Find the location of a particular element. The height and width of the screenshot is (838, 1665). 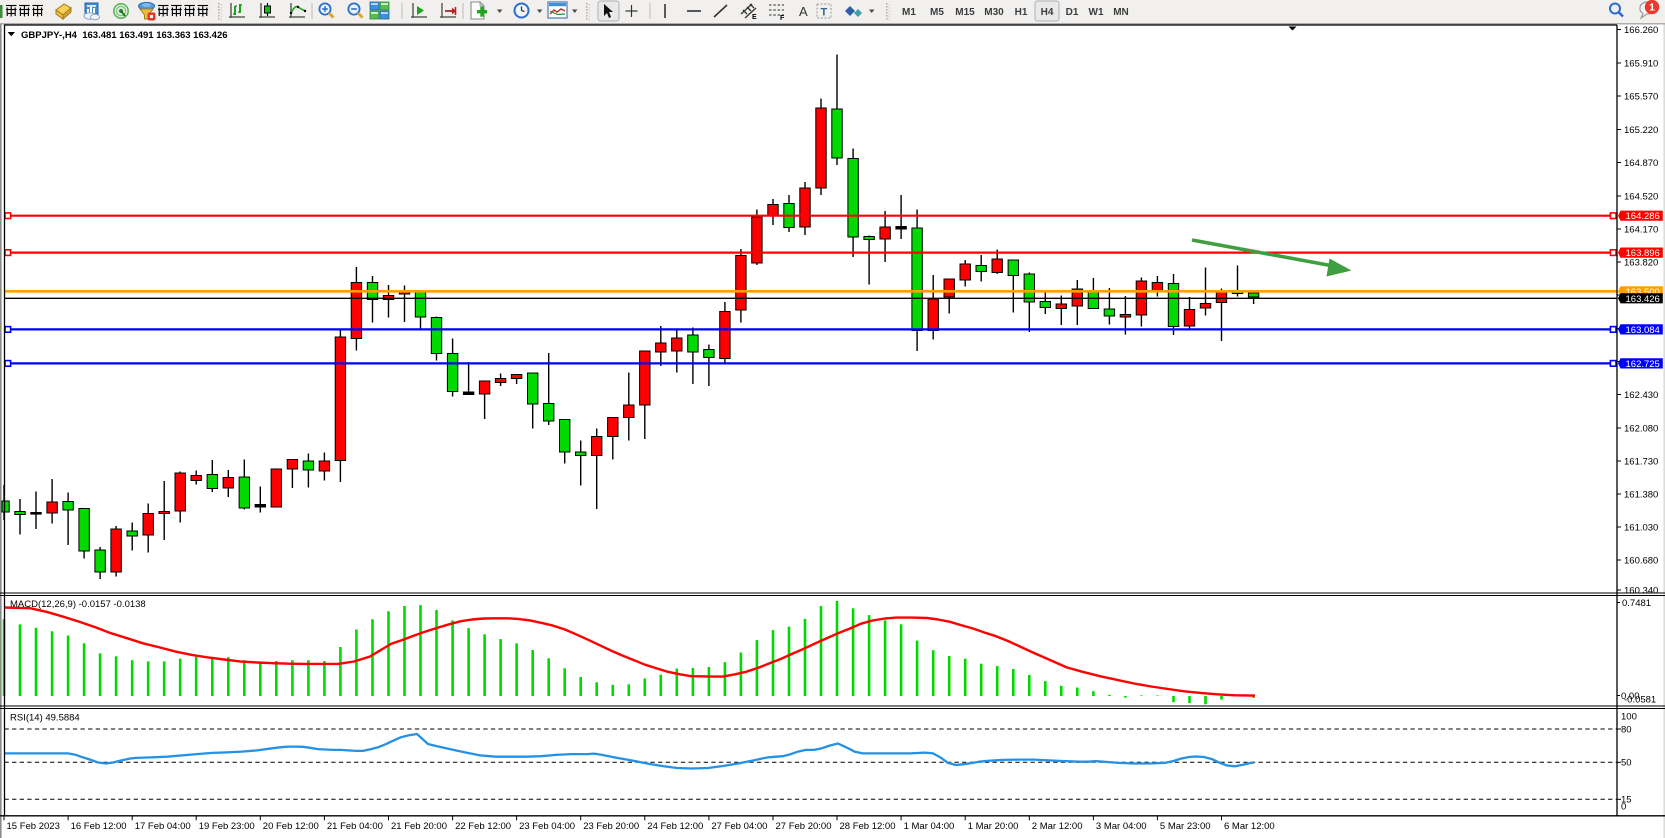

svg-text: 17 Feb 04:00 is located at coordinates (163, 826).